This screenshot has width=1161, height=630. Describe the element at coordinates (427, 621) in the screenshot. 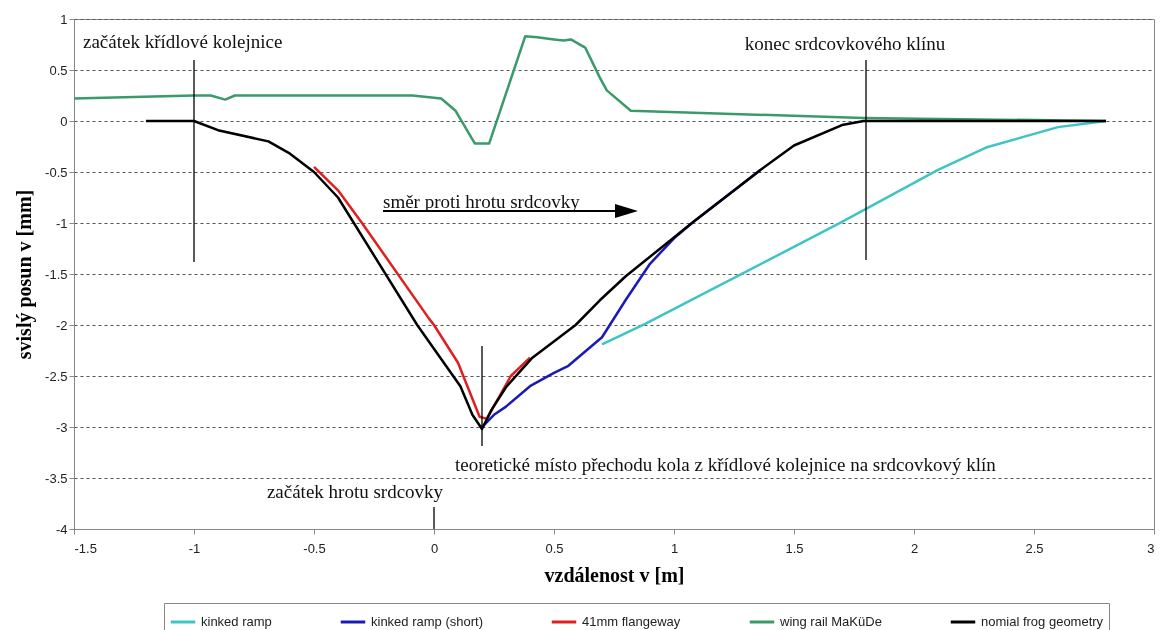

I see `legend-label: kinked ramp (short)` at that location.